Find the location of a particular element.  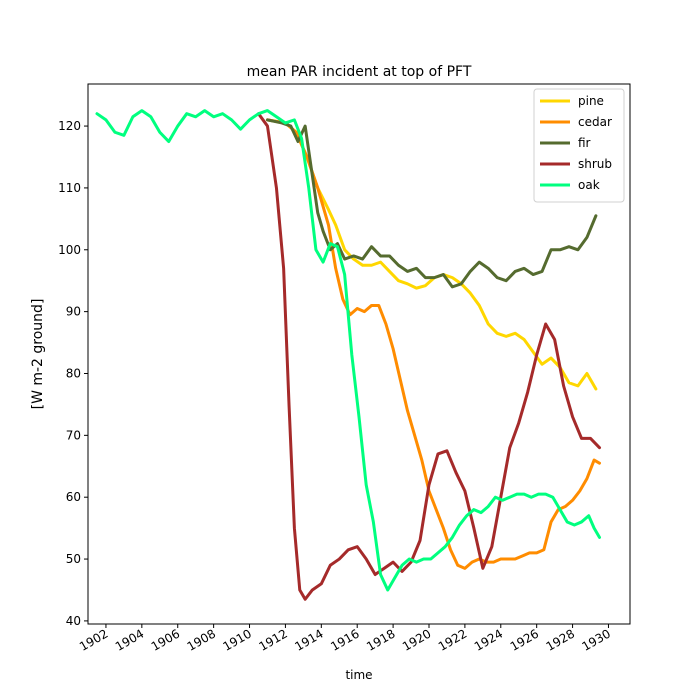

y-tick-label: 120 is located at coordinates (69, 126).